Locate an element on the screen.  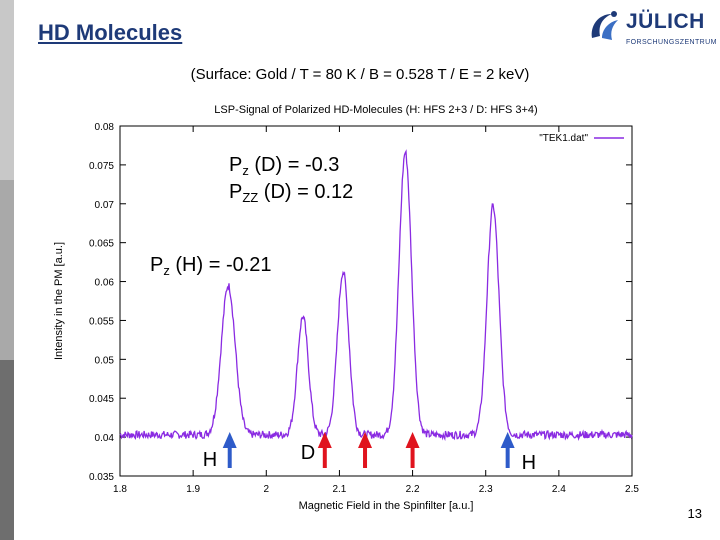
x-tick-label: 2.4 is located at coordinates (559, 489).